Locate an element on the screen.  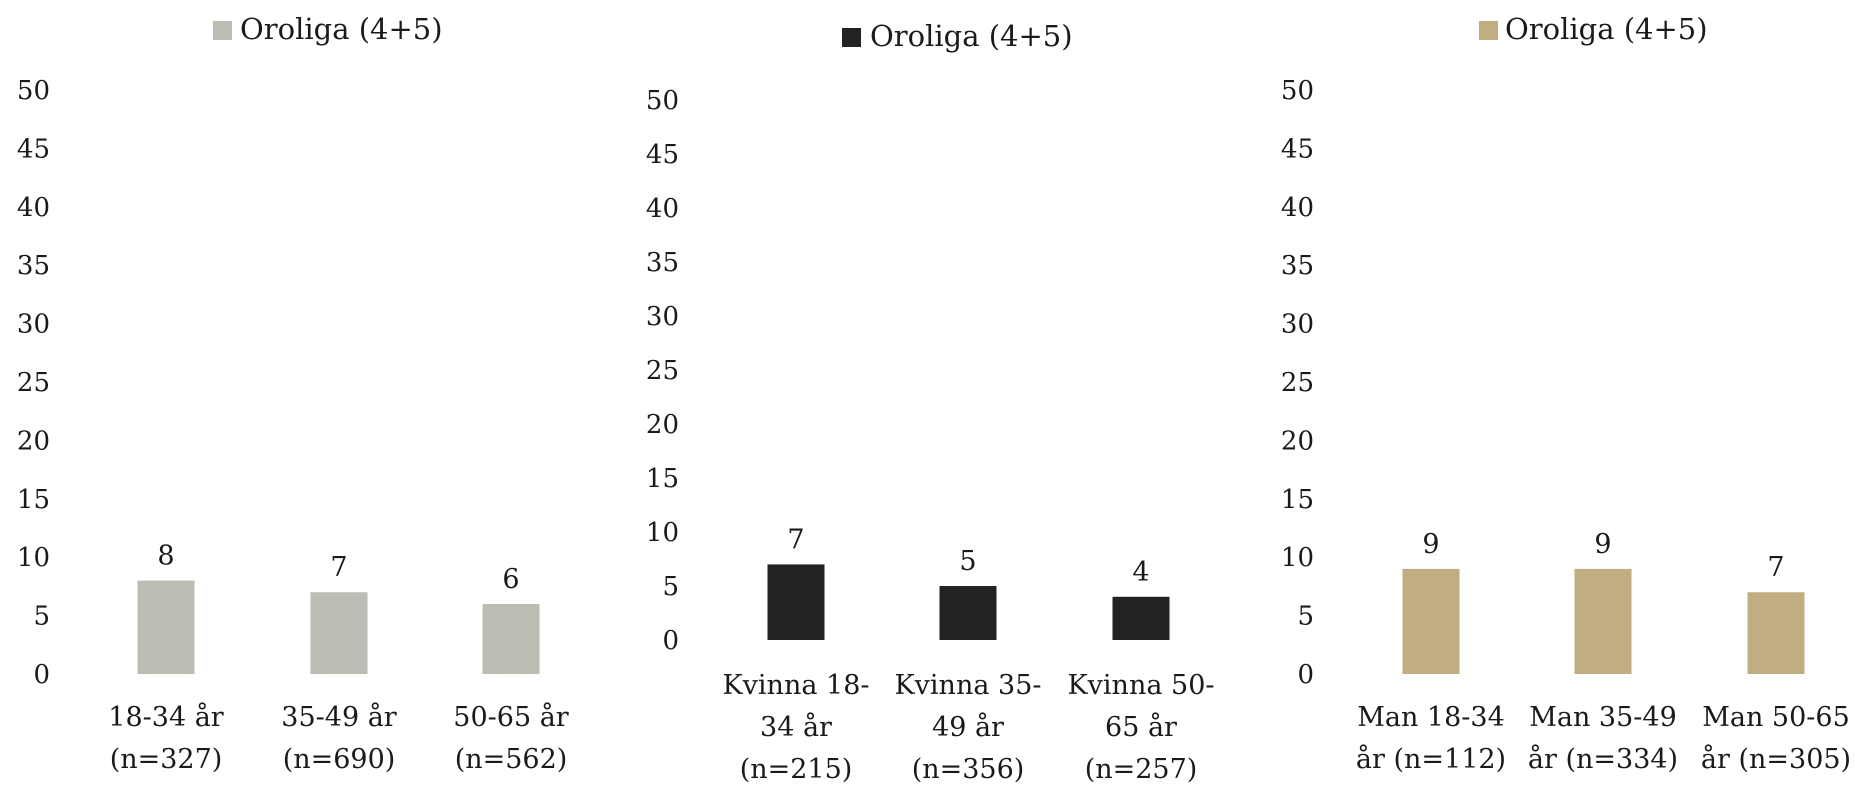
chart3-category-label: år (n=112) is located at coordinates (1431, 759).